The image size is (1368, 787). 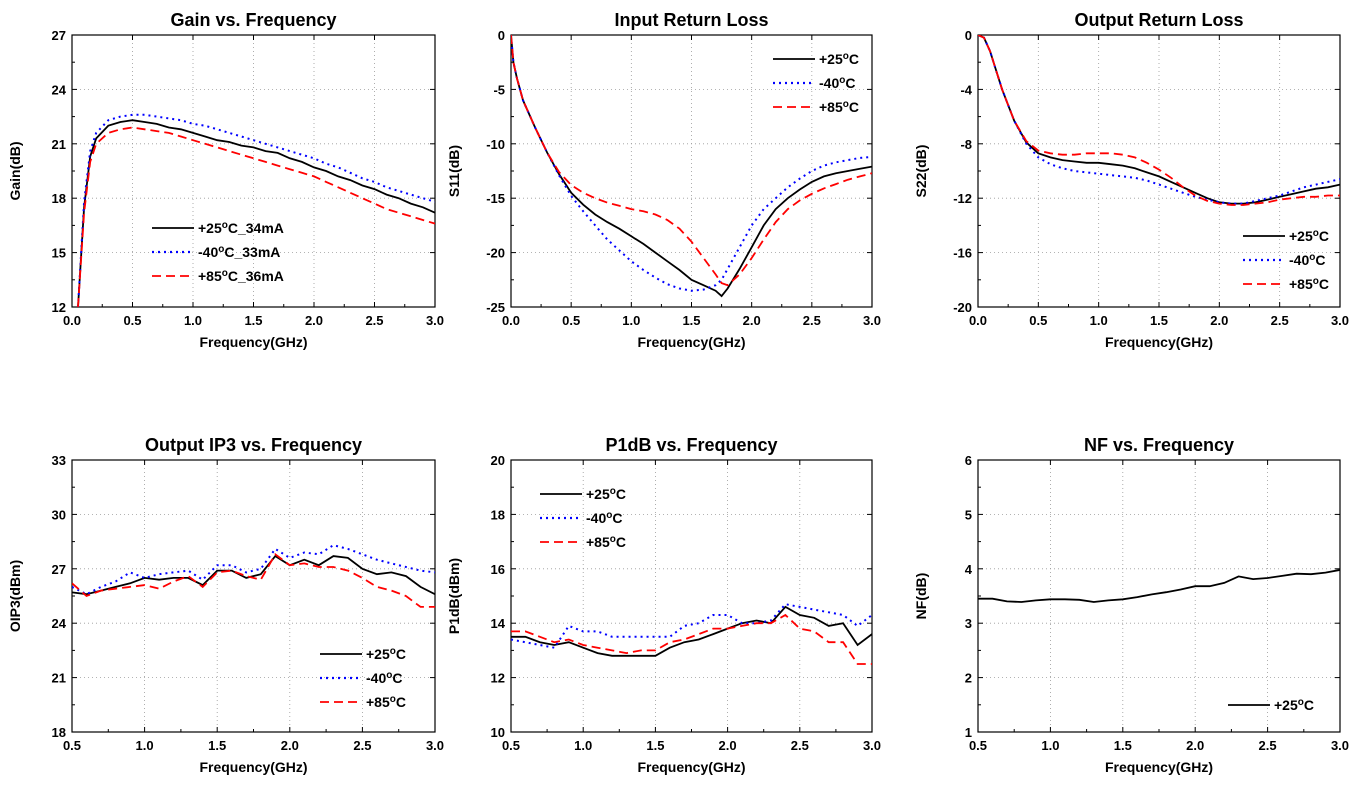 I want to click on y-tick-label: 14, so click(x=498, y=623).